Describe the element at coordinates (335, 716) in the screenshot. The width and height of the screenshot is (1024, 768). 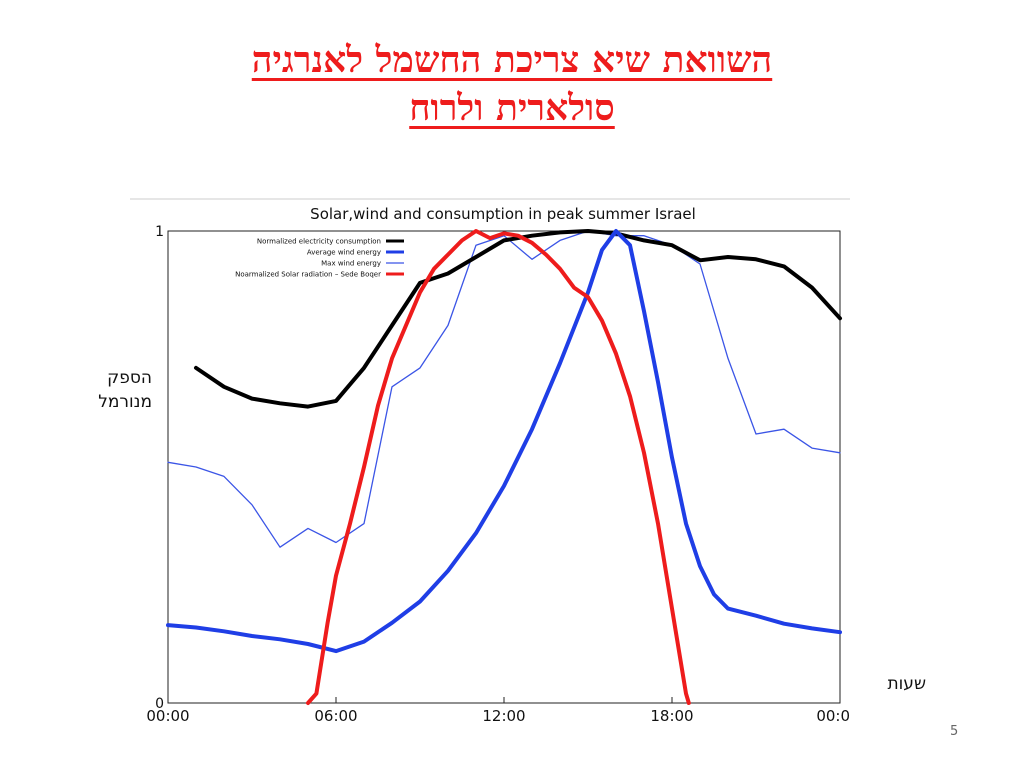
I see `x-tick-label: 06:00` at that location.